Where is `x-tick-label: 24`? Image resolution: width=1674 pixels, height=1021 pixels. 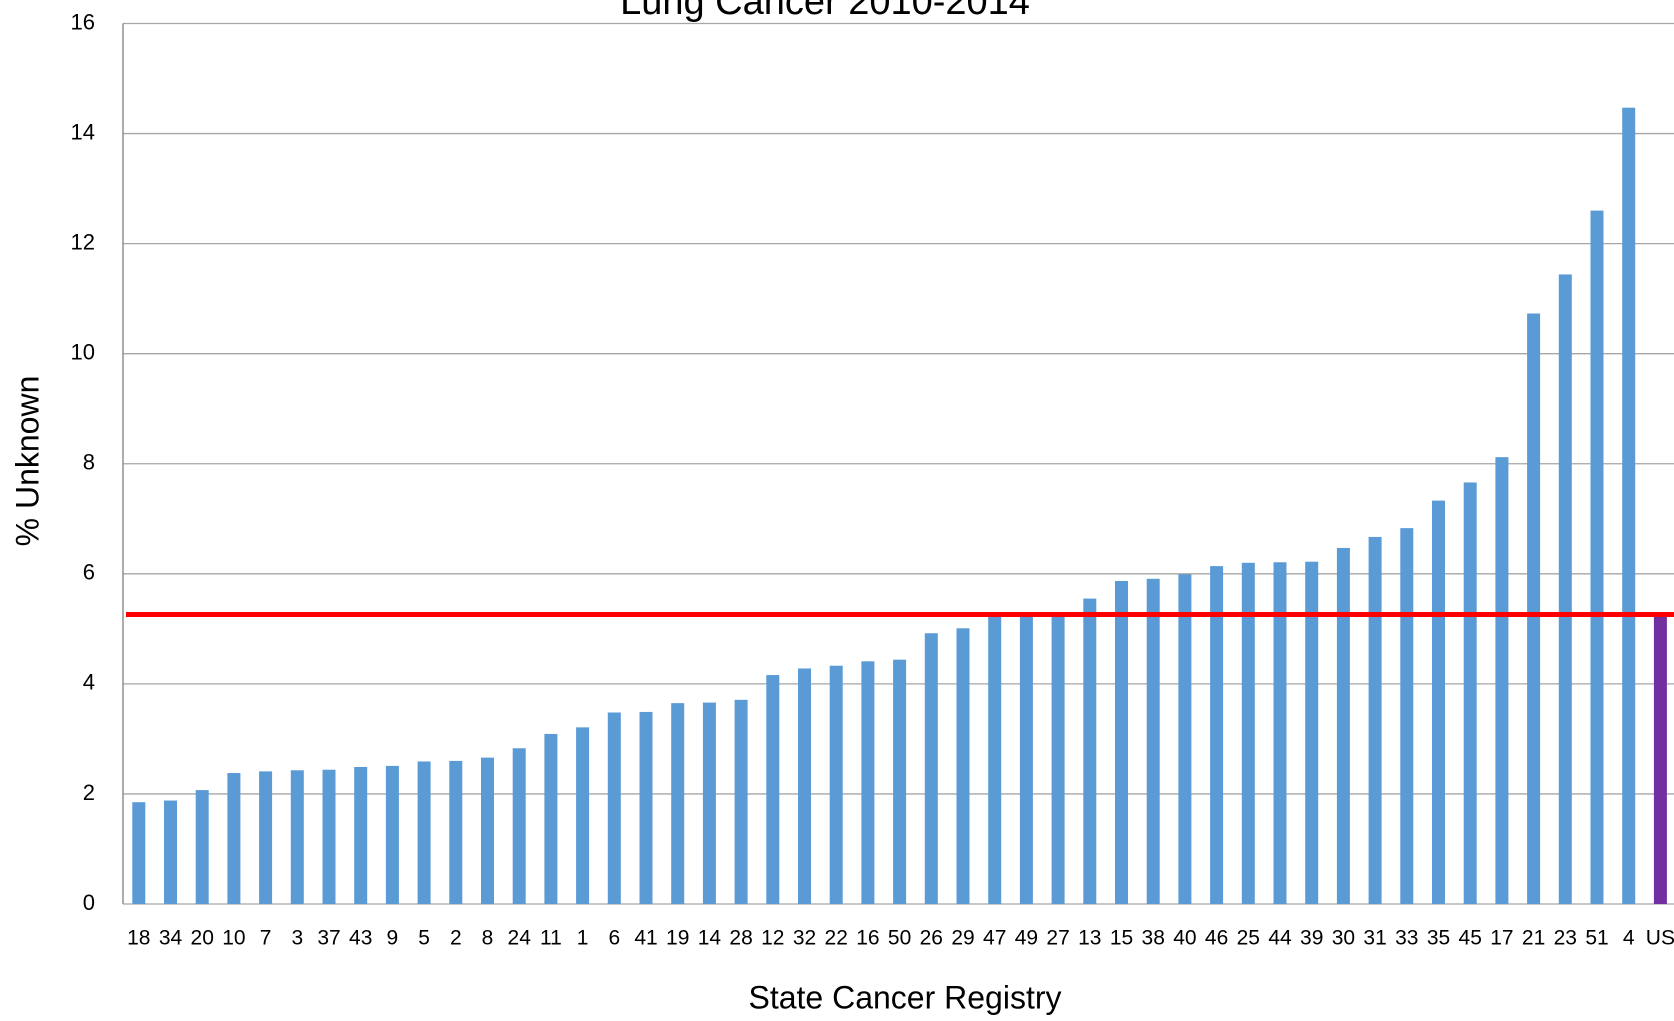
x-tick-label: 24 is located at coordinates (520, 938).